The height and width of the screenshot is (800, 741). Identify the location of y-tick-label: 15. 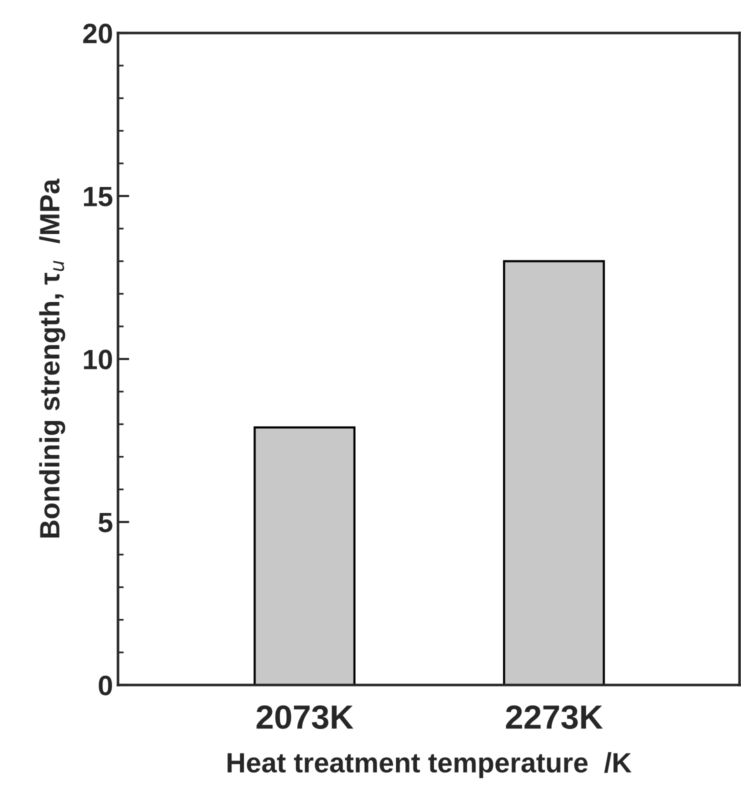
(98, 196).